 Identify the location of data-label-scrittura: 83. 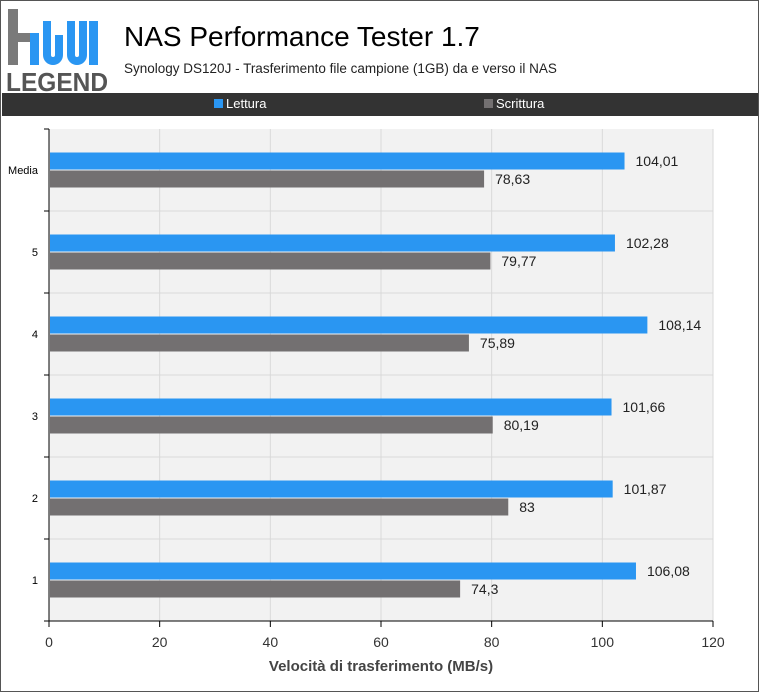
(527, 507).